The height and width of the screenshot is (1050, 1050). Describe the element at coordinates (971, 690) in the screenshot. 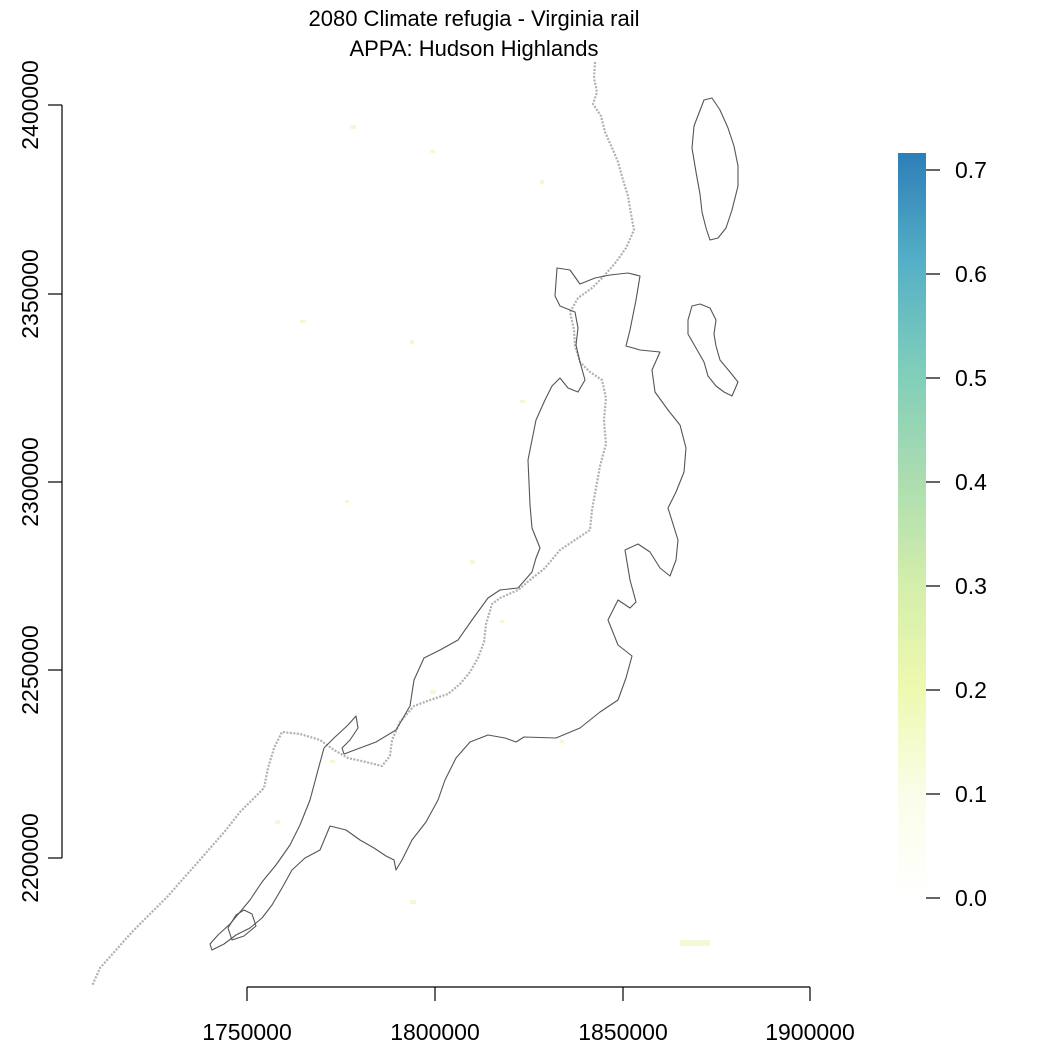

I see `legend-label: 0.2` at that location.